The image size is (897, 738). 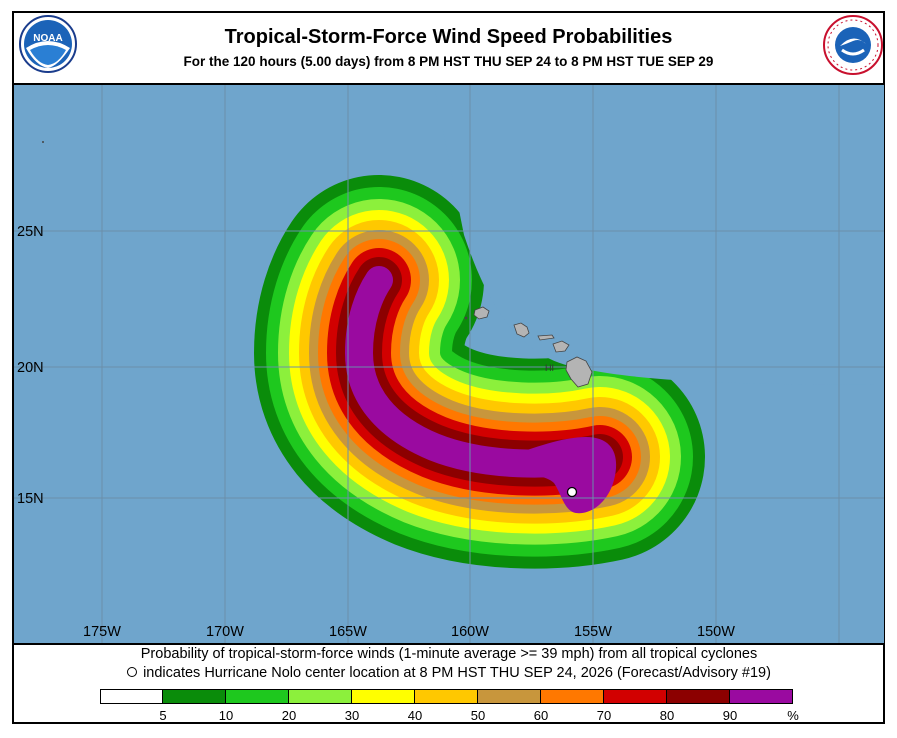 I want to click on island-label: HI, so click(x=549, y=368).